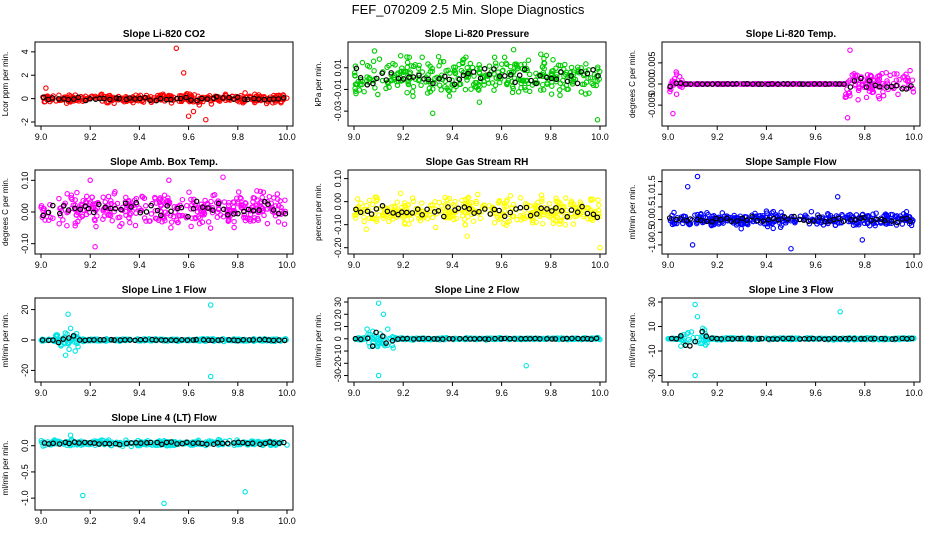  I want to click on x-tick-label: 9.4, so click(139, 137).